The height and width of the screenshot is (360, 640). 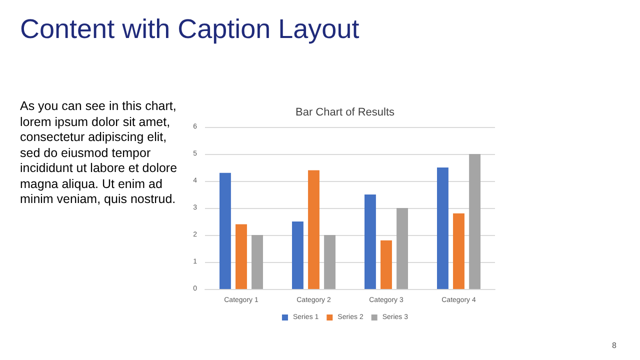 What do you see at coordinates (190, 29) in the screenshot?
I see `text: Content with Caption Layout` at bounding box center [190, 29].